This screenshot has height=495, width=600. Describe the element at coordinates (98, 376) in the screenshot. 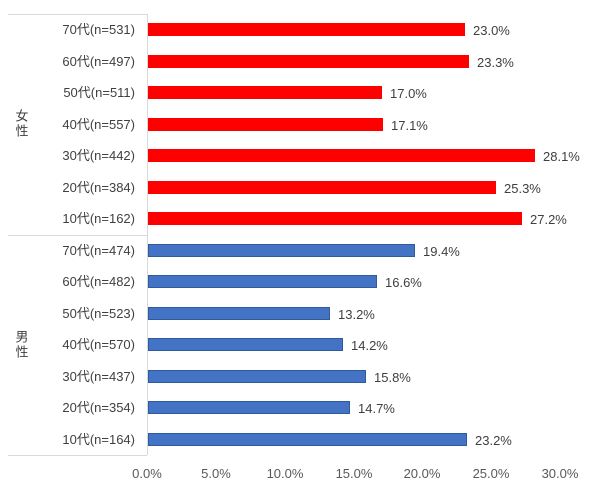

I see `category-label: 30代(n=437)` at that location.